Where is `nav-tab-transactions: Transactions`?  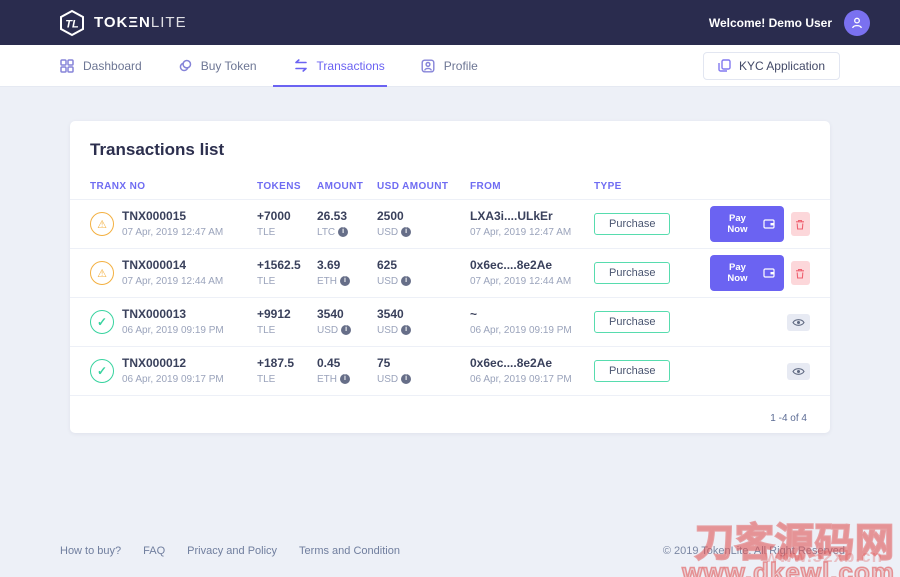
nav-tab-transactions: Transactions is located at coordinates (330, 66).